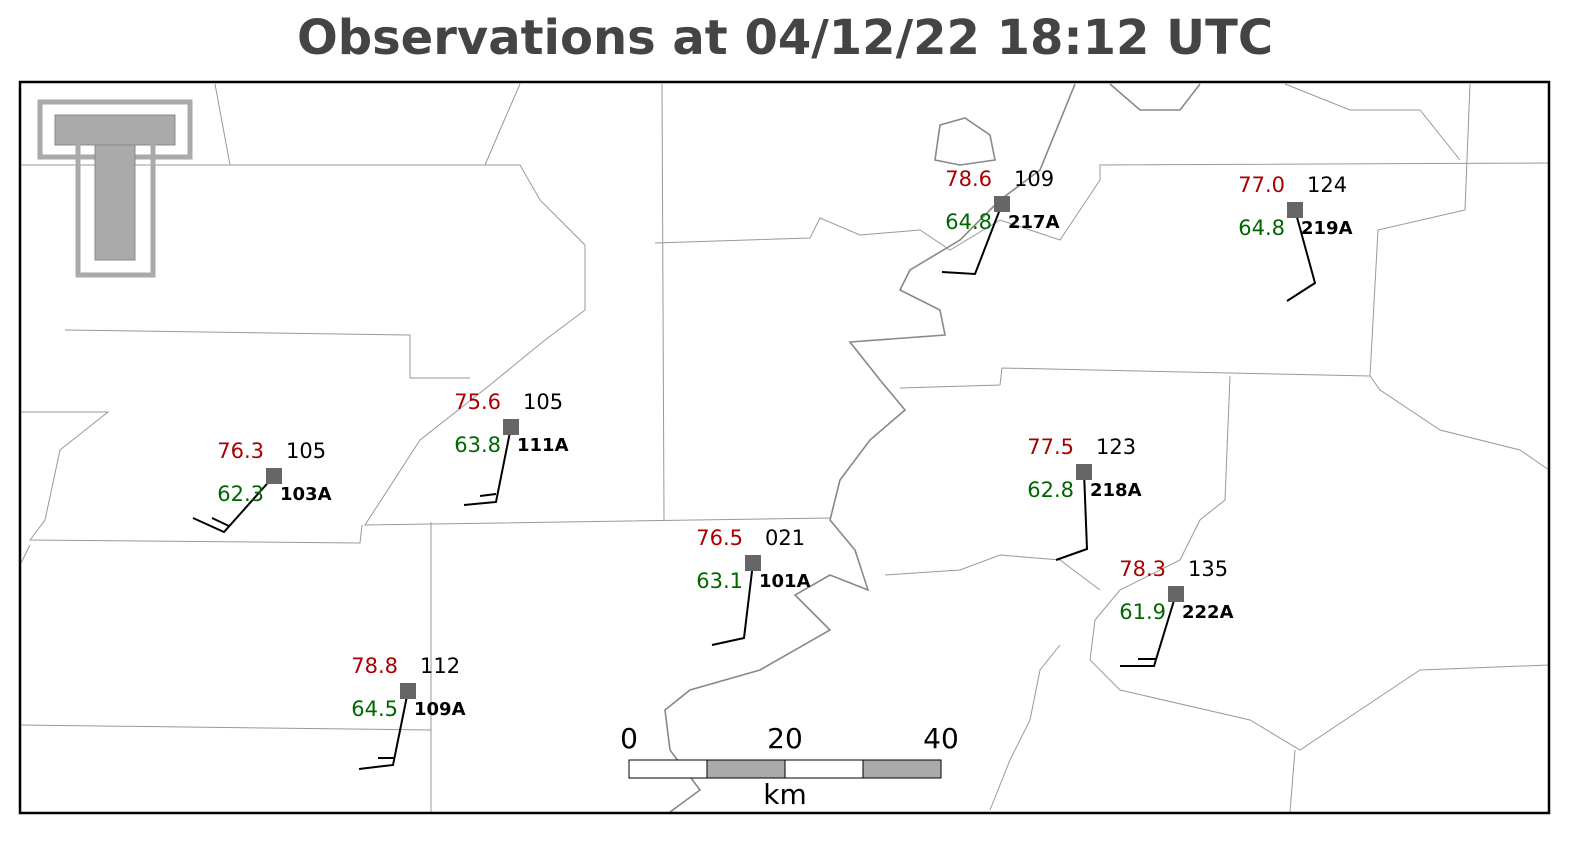 The height and width of the screenshot is (848, 1589). What do you see at coordinates (1327, 185) in the screenshot?
I see `pressure: 124` at bounding box center [1327, 185].